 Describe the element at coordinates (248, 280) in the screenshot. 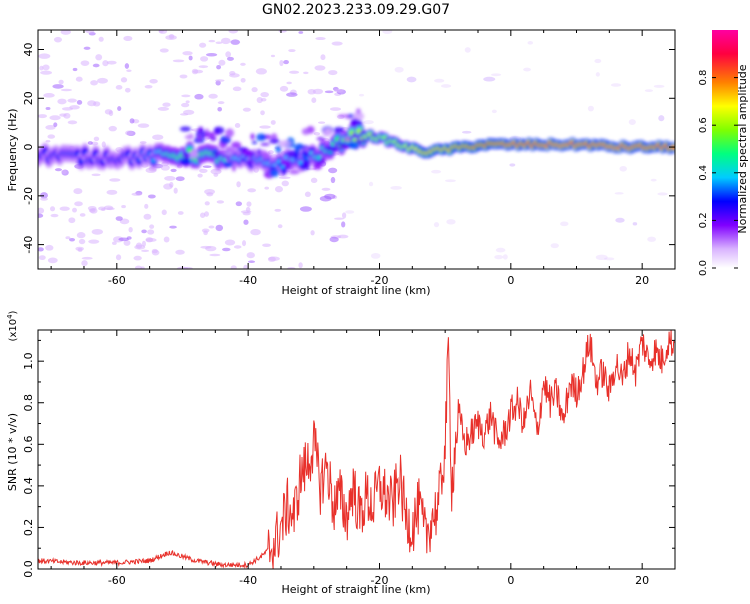

I see `spectrogram-xtick-label: -40` at that location.